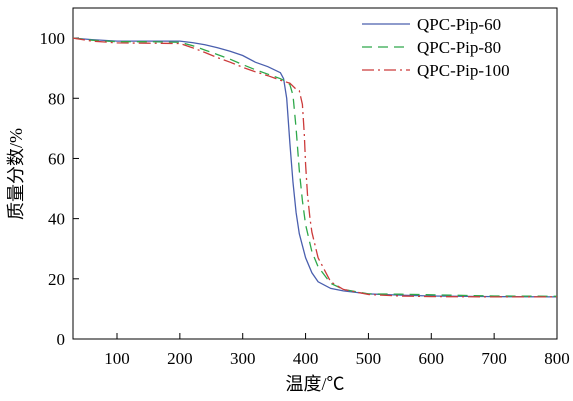 Image resolution: width=573 pixels, height=401 pixels. Describe the element at coordinates (56, 158) in the screenshot. I see `y-tick-label: 60` at that location.